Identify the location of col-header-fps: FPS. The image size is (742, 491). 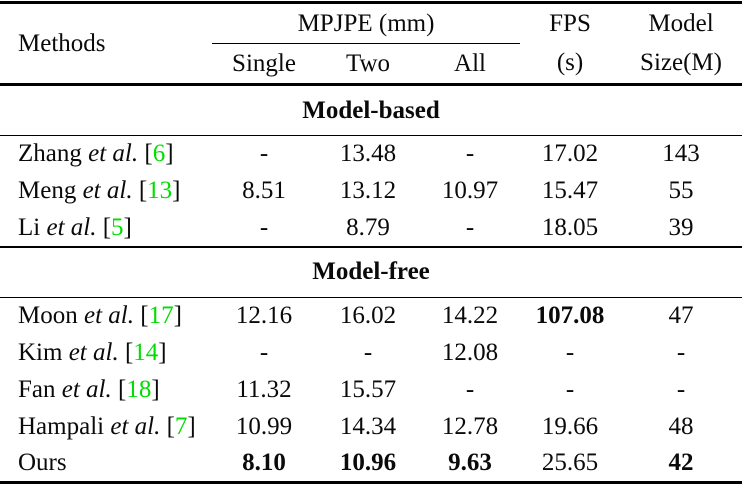
(570, 23).